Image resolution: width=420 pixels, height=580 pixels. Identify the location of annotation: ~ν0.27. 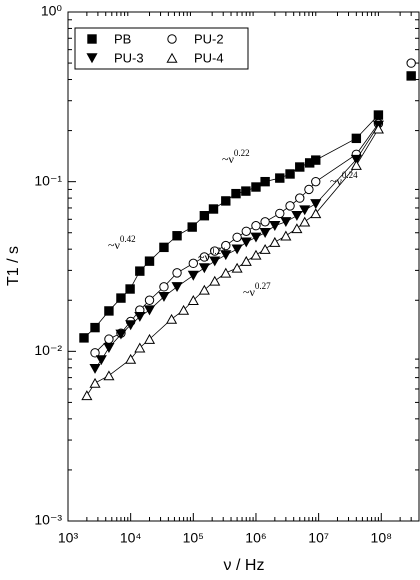
(257, 290).